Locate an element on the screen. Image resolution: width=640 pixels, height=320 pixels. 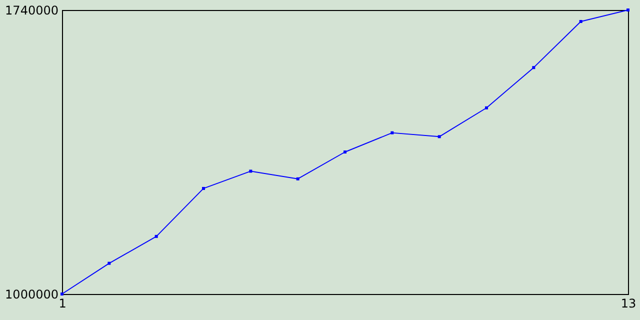
x-tick-label: 13 is located at coordinates (628, 303).